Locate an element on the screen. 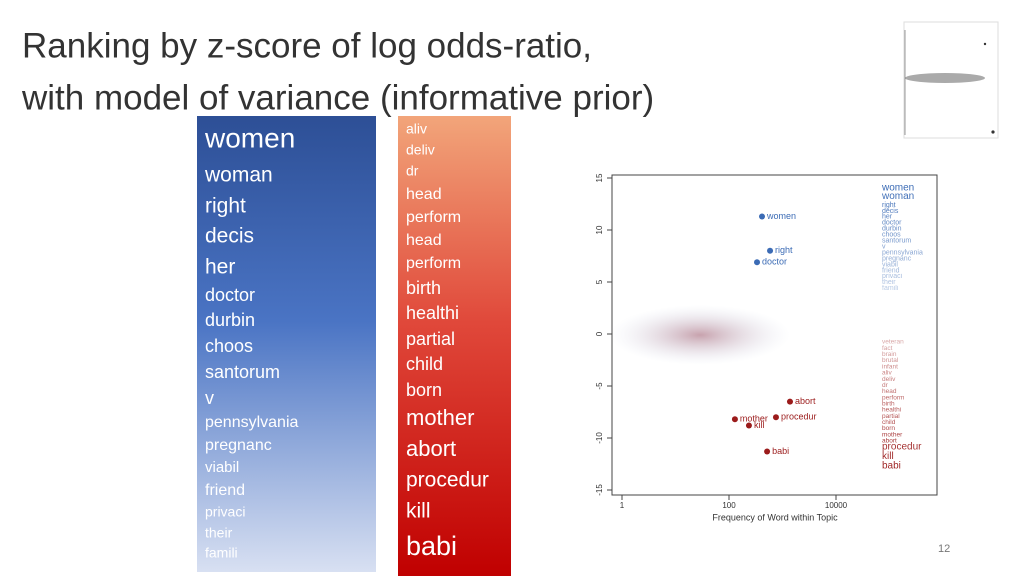 This screenshot has width=1024, height=581. legend-word: woman is located at coordinates (897, 196).